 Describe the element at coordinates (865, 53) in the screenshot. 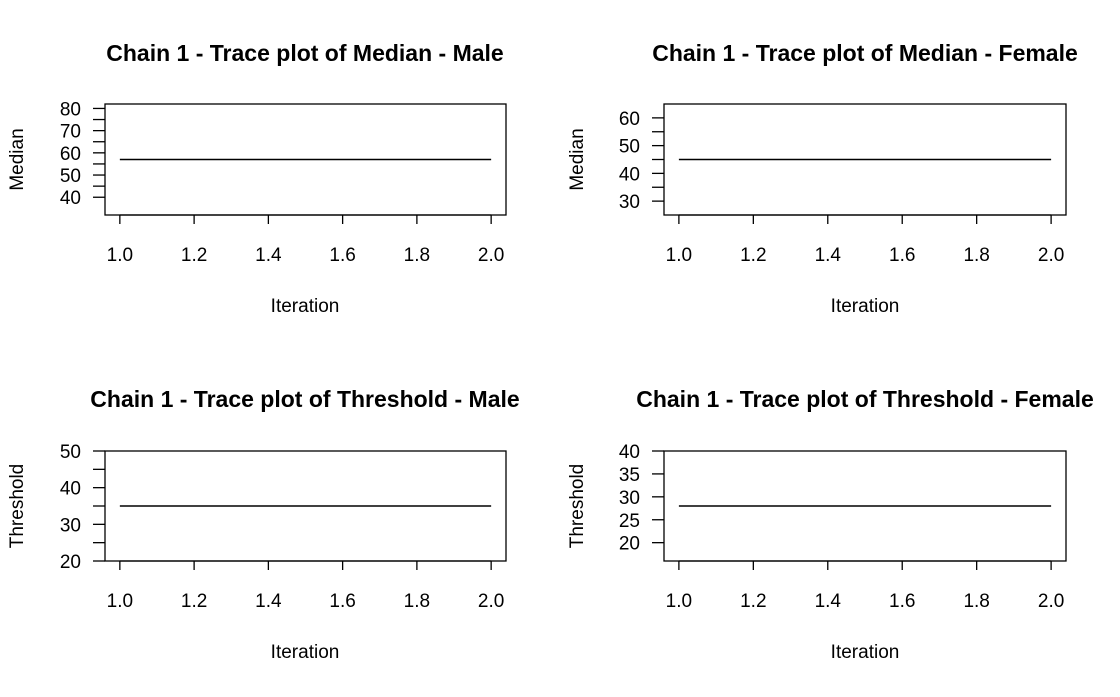

I see `panel-title: Chain 1 - Trace plot of Median - Female` at that location.